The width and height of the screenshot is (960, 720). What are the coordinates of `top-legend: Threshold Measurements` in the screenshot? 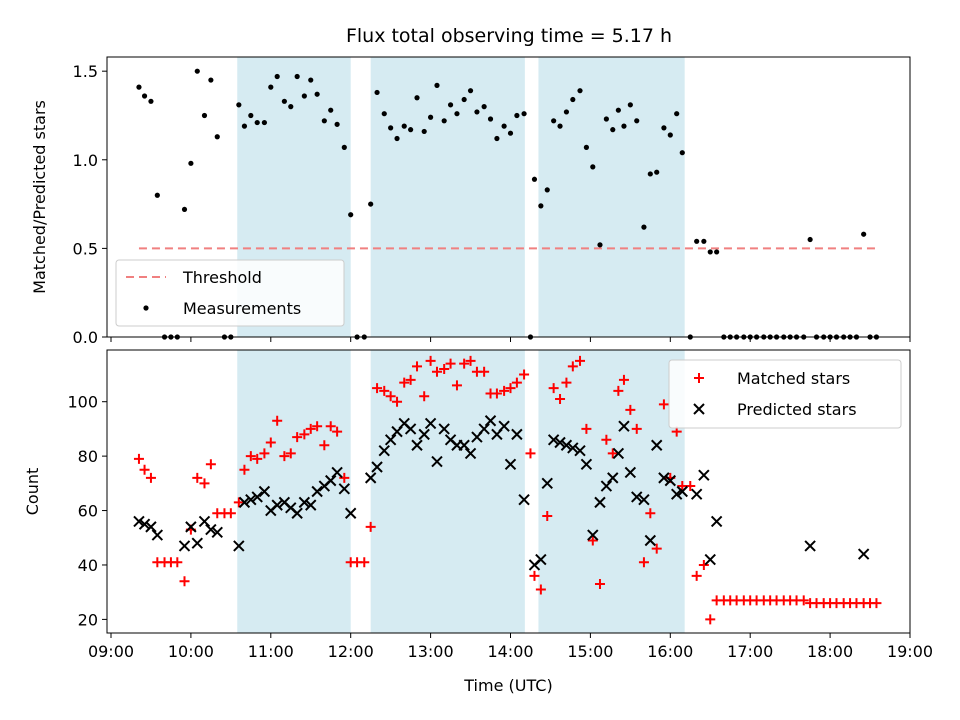 It's located at (230, 293).